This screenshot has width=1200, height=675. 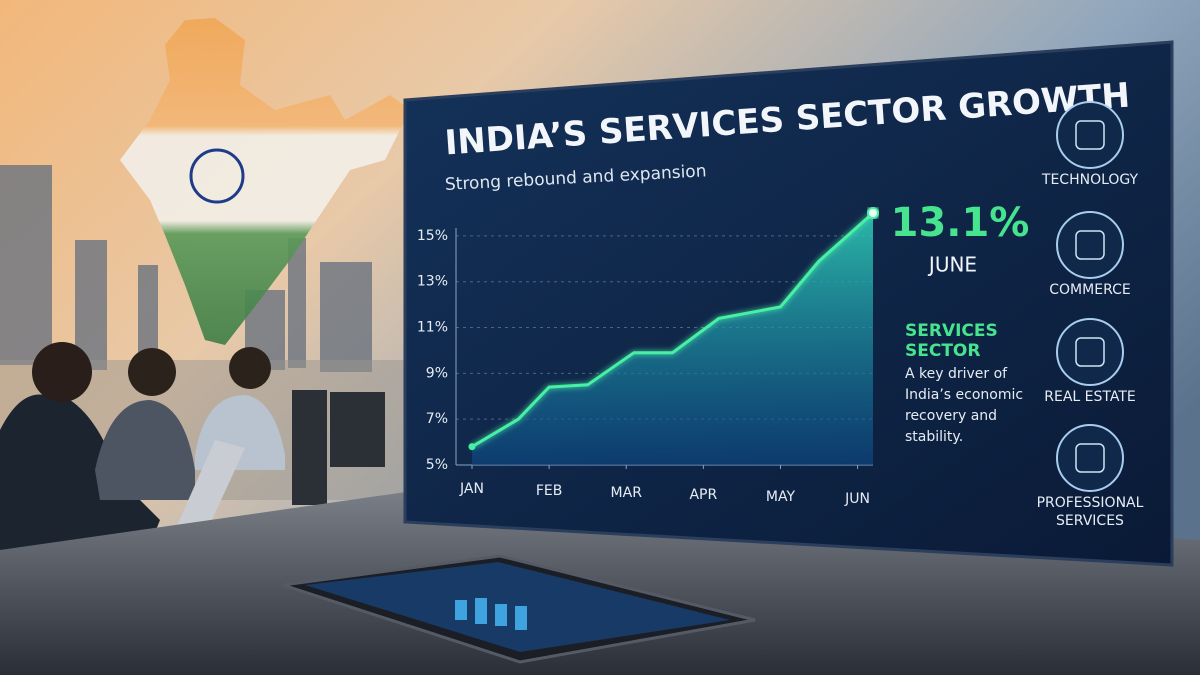 I want to click on skyline, so click(x=186, y=268).